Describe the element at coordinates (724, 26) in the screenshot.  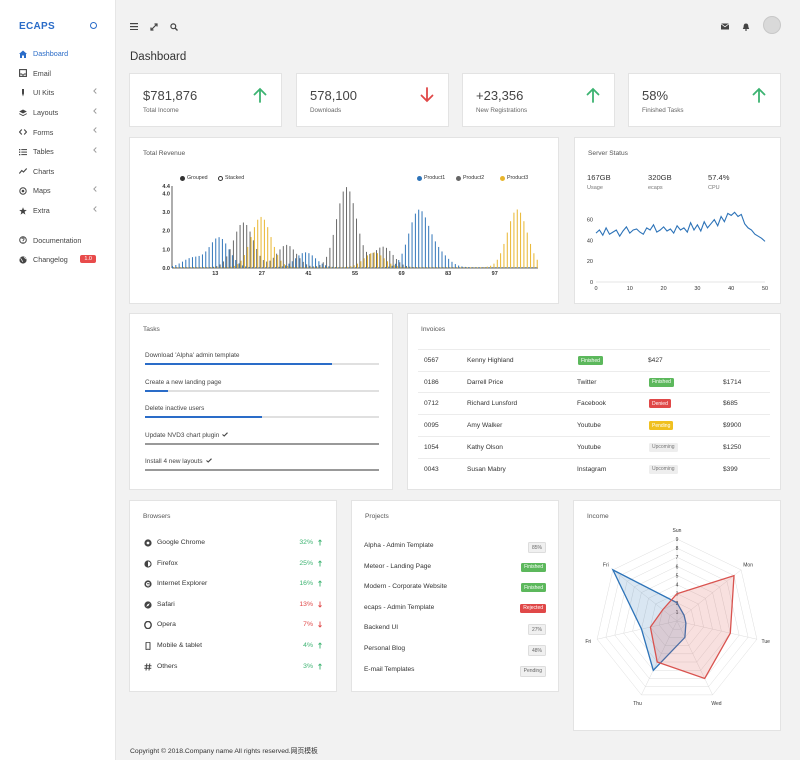
I see `mail-icon` at that location.